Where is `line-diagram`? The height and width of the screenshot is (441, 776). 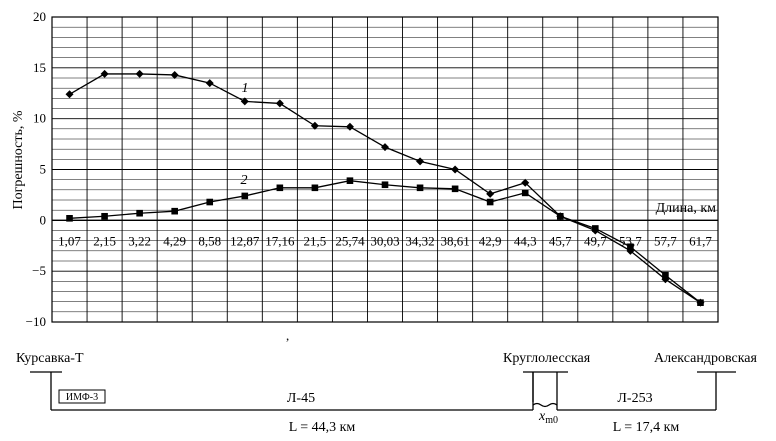
line-diagram is located at coordinates (383, 391).